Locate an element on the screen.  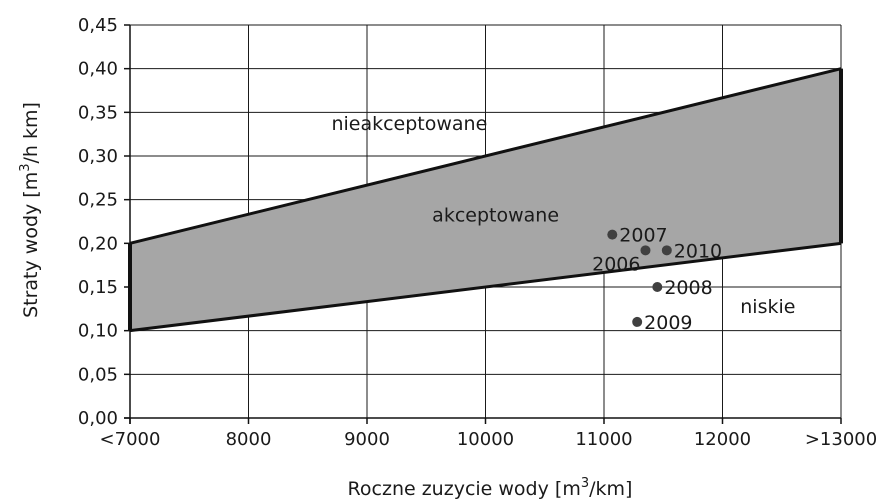
data-points: 2007 2006 2010 2008 2009 is located at coordinates (657, 279).